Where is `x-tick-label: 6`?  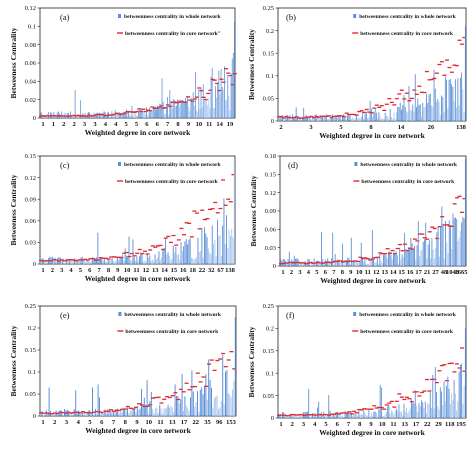
x-tick-label: 6 is located at coordinates (102, 422).